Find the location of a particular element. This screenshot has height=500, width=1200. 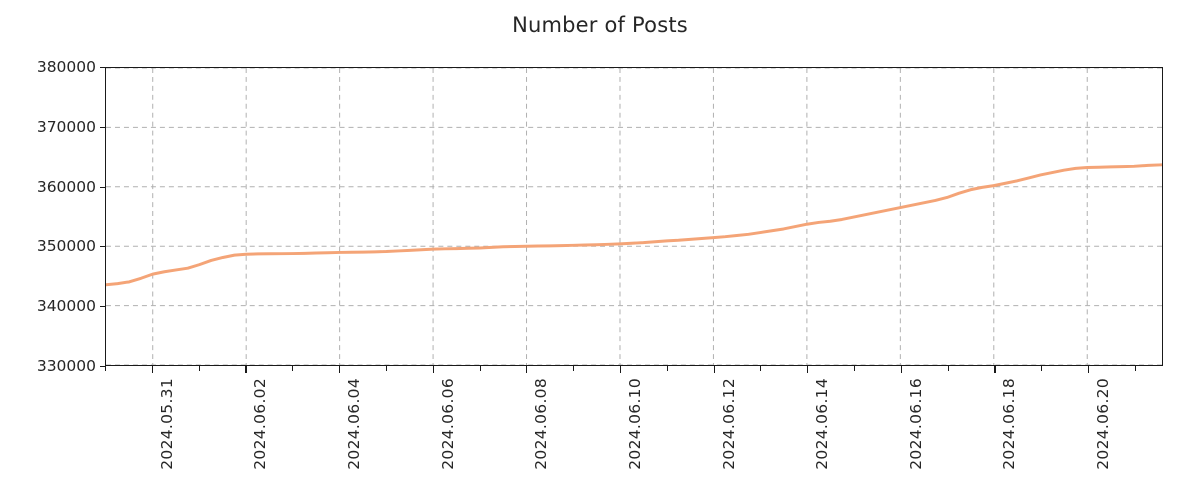

x-axis-tick-marks is located at coordinates (634, 370).